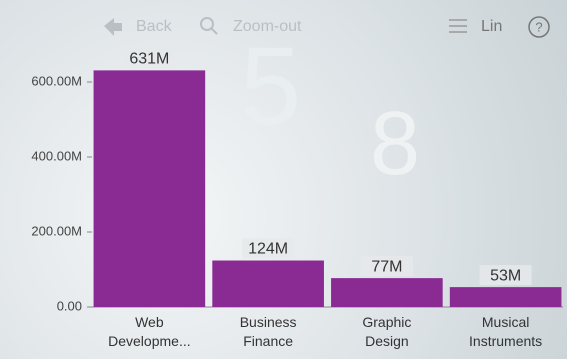 This screenshot has width=567, height=359. What do you see at coordinates (56, 155) in the screenshot?
I see `y-tick-label: 400.00M` at bounding box center [56, 155].